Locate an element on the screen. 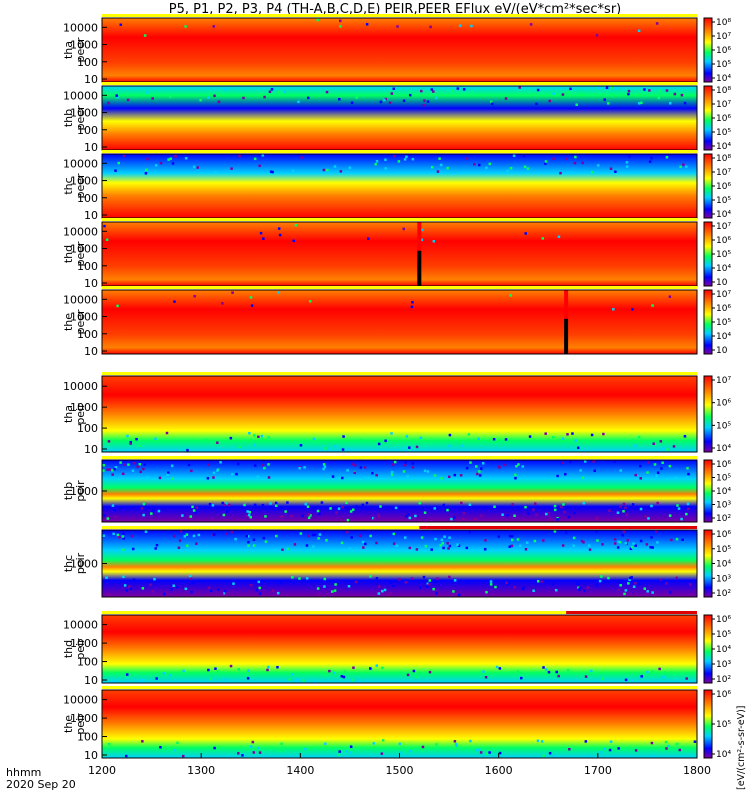  panel-thb-peer: 10100100010000thb peer10⁴10⁵10⁶10⁷10⁸ is located at coordinates (396, 118).